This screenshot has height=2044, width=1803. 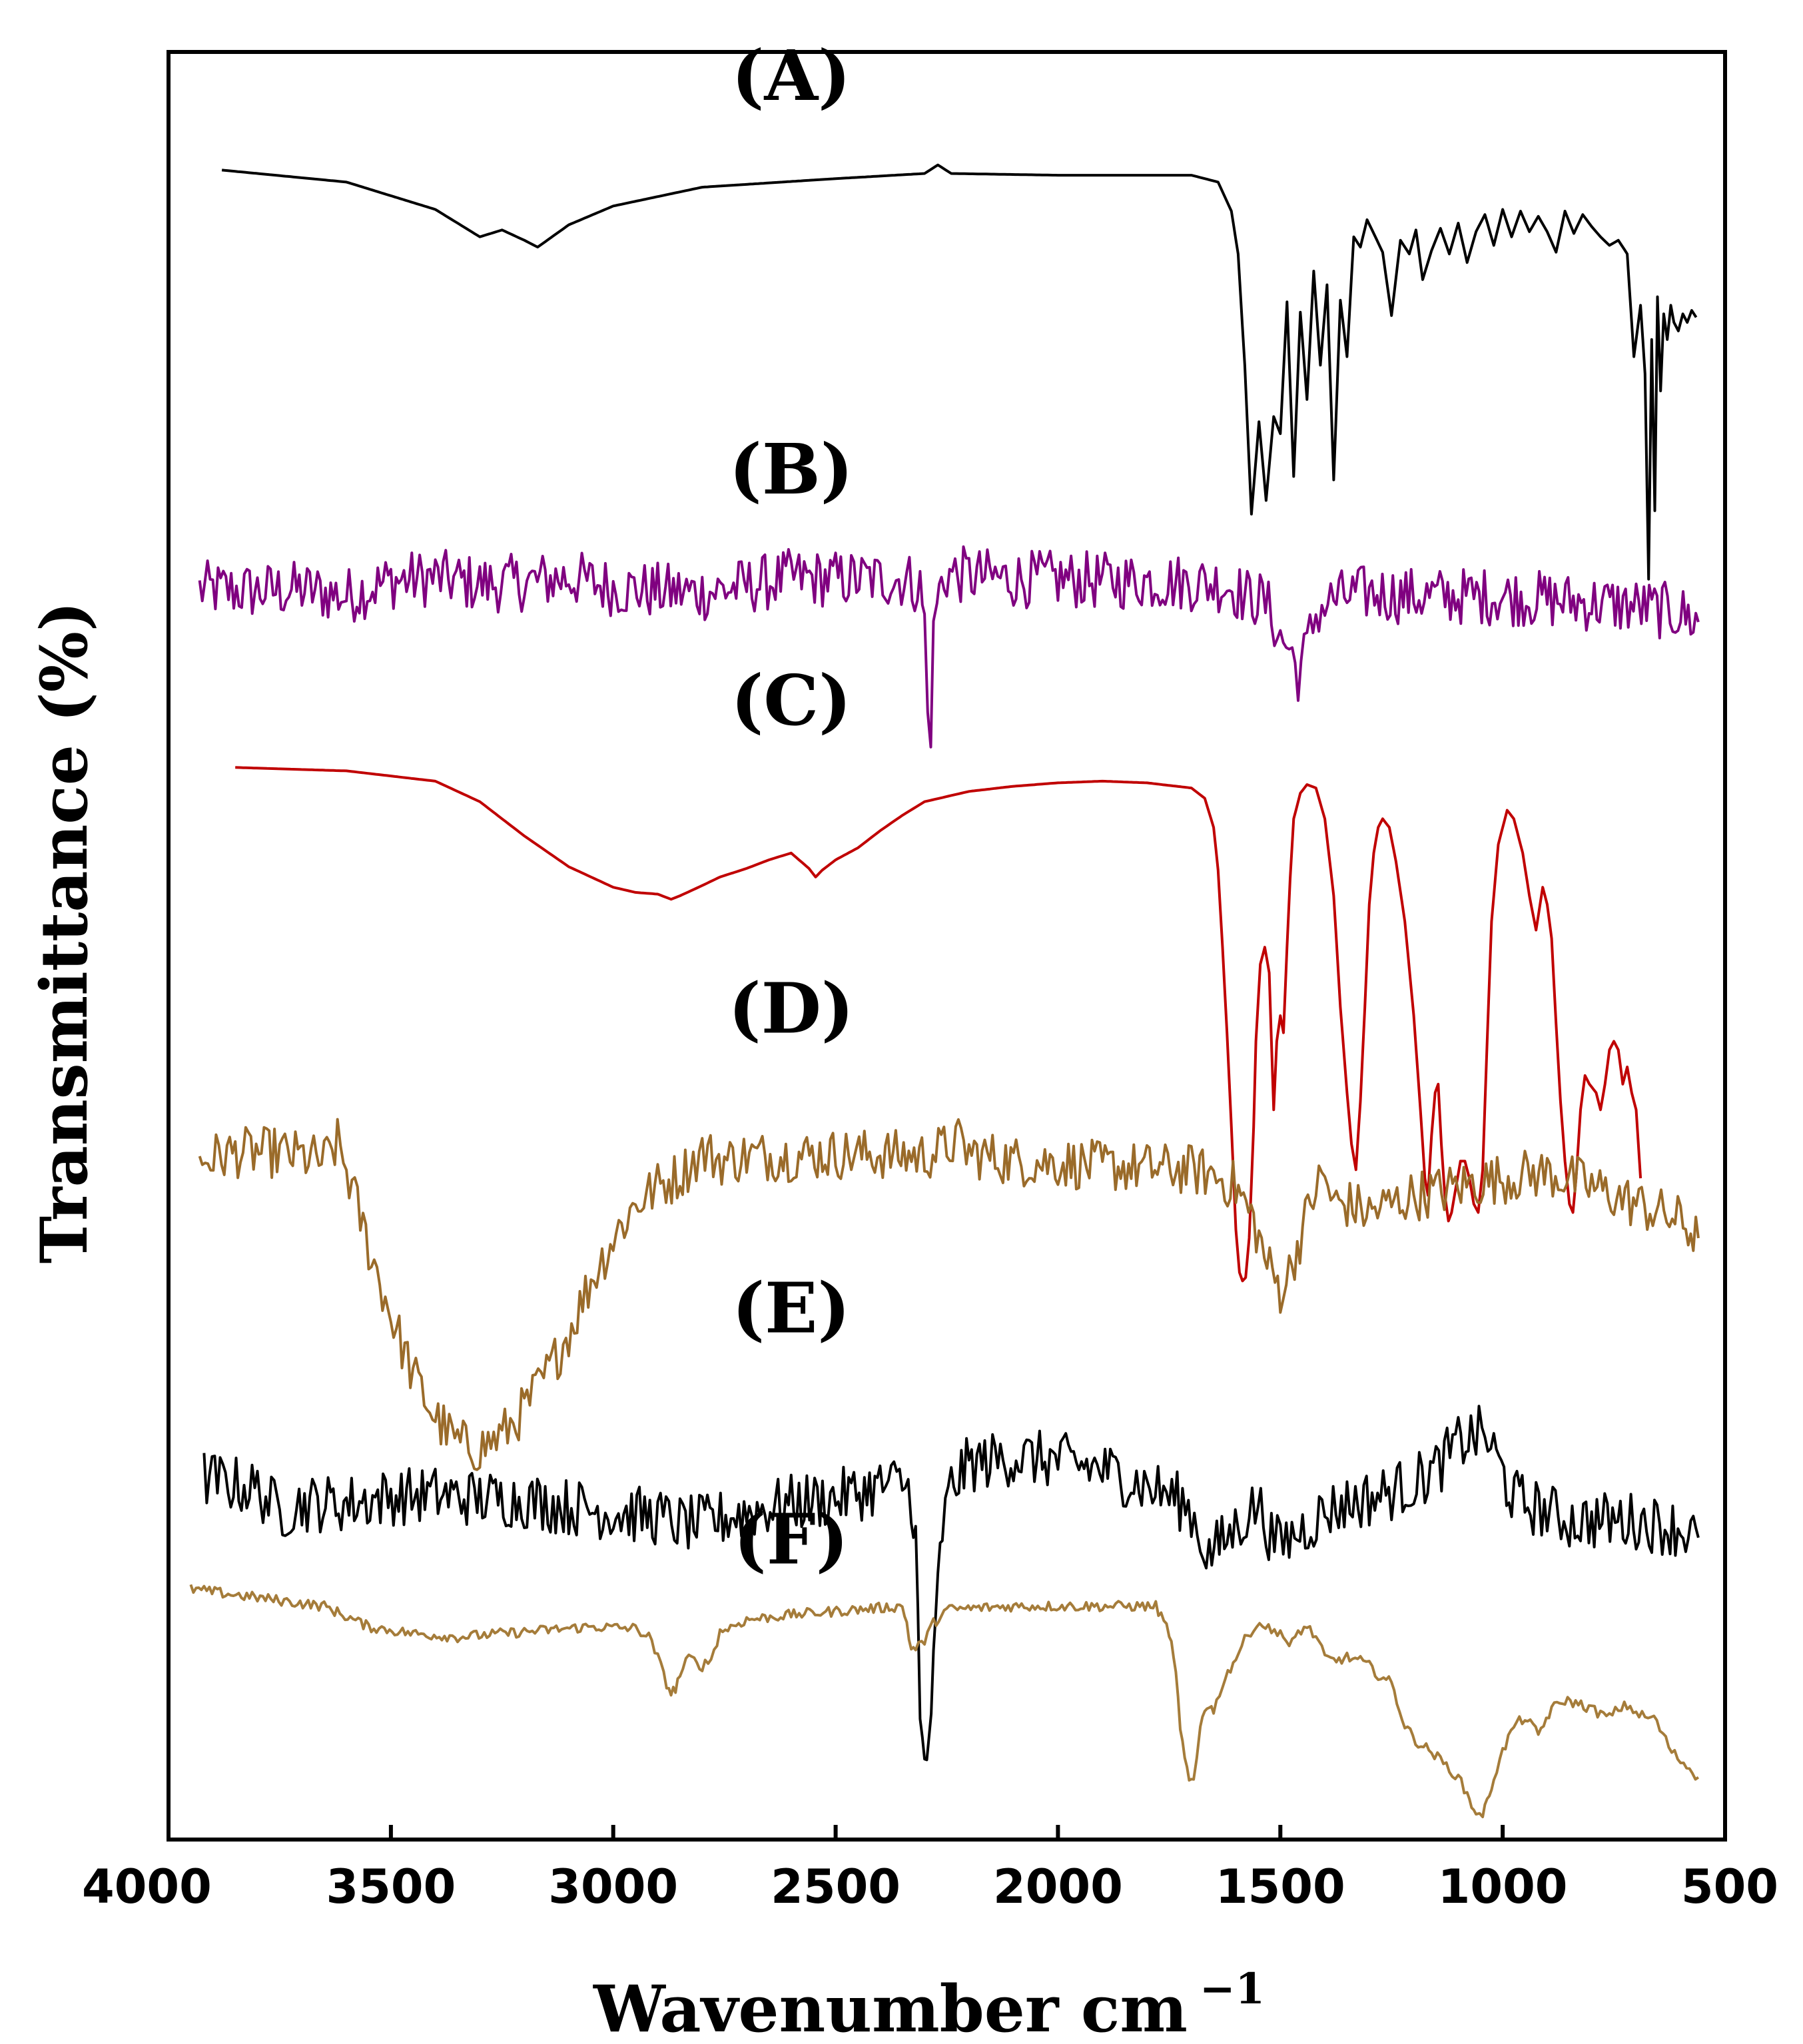 What do you see at coordinates (613, 1887) in the screenshot?
I see `x-tick-label-3000: 3000` at bounding box center [613, 1887].